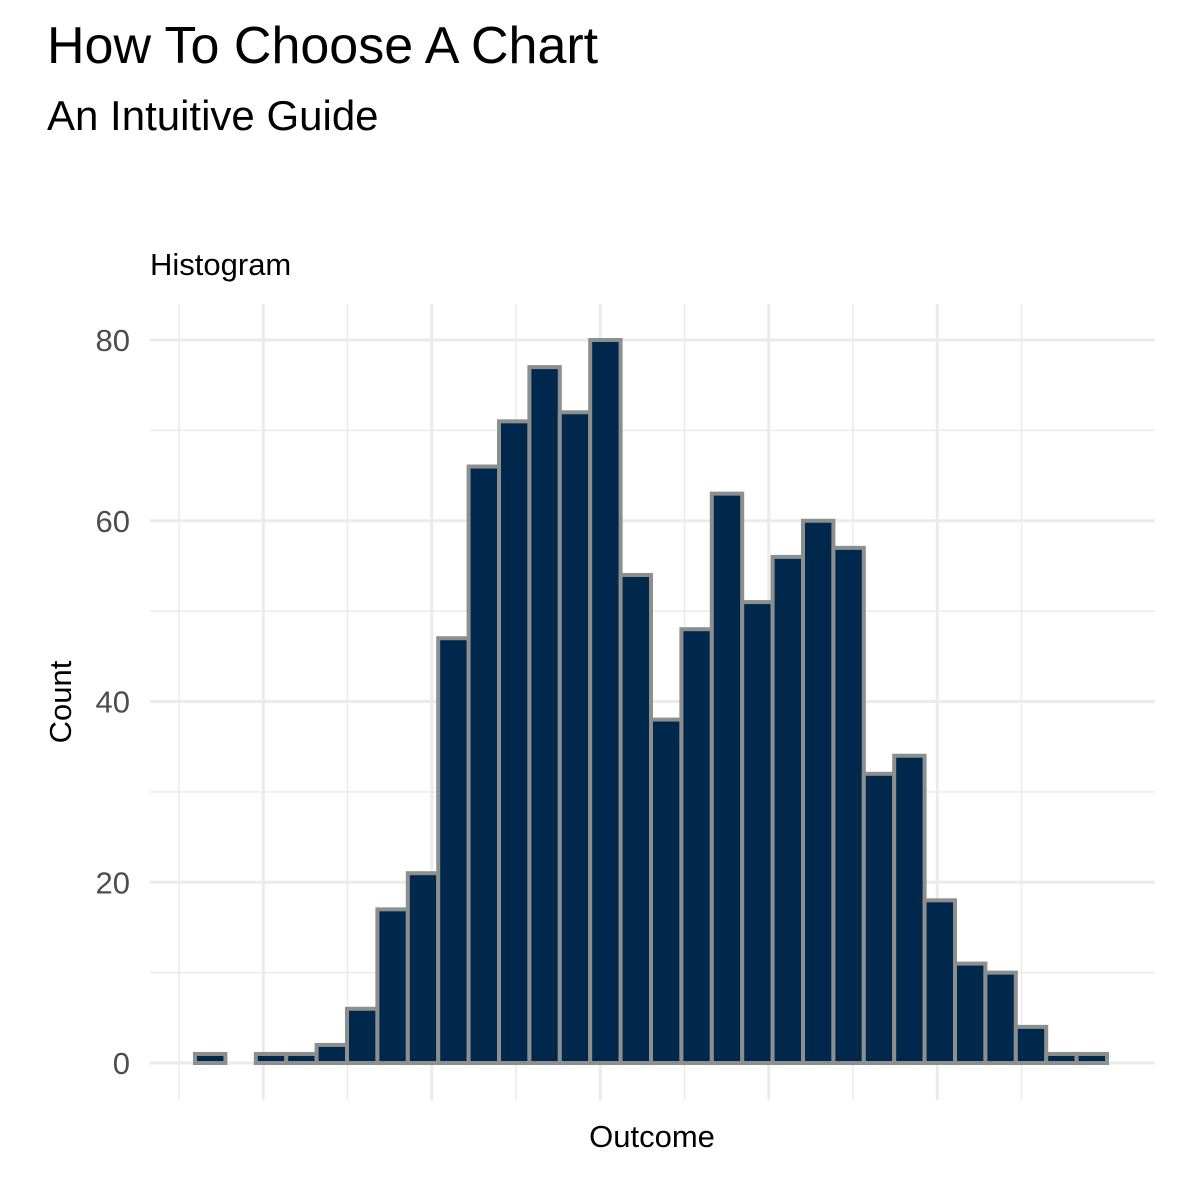  Describe the element at coordinates (113, 882) in the screenshot. I see `y-tick-label: 20` at that location.